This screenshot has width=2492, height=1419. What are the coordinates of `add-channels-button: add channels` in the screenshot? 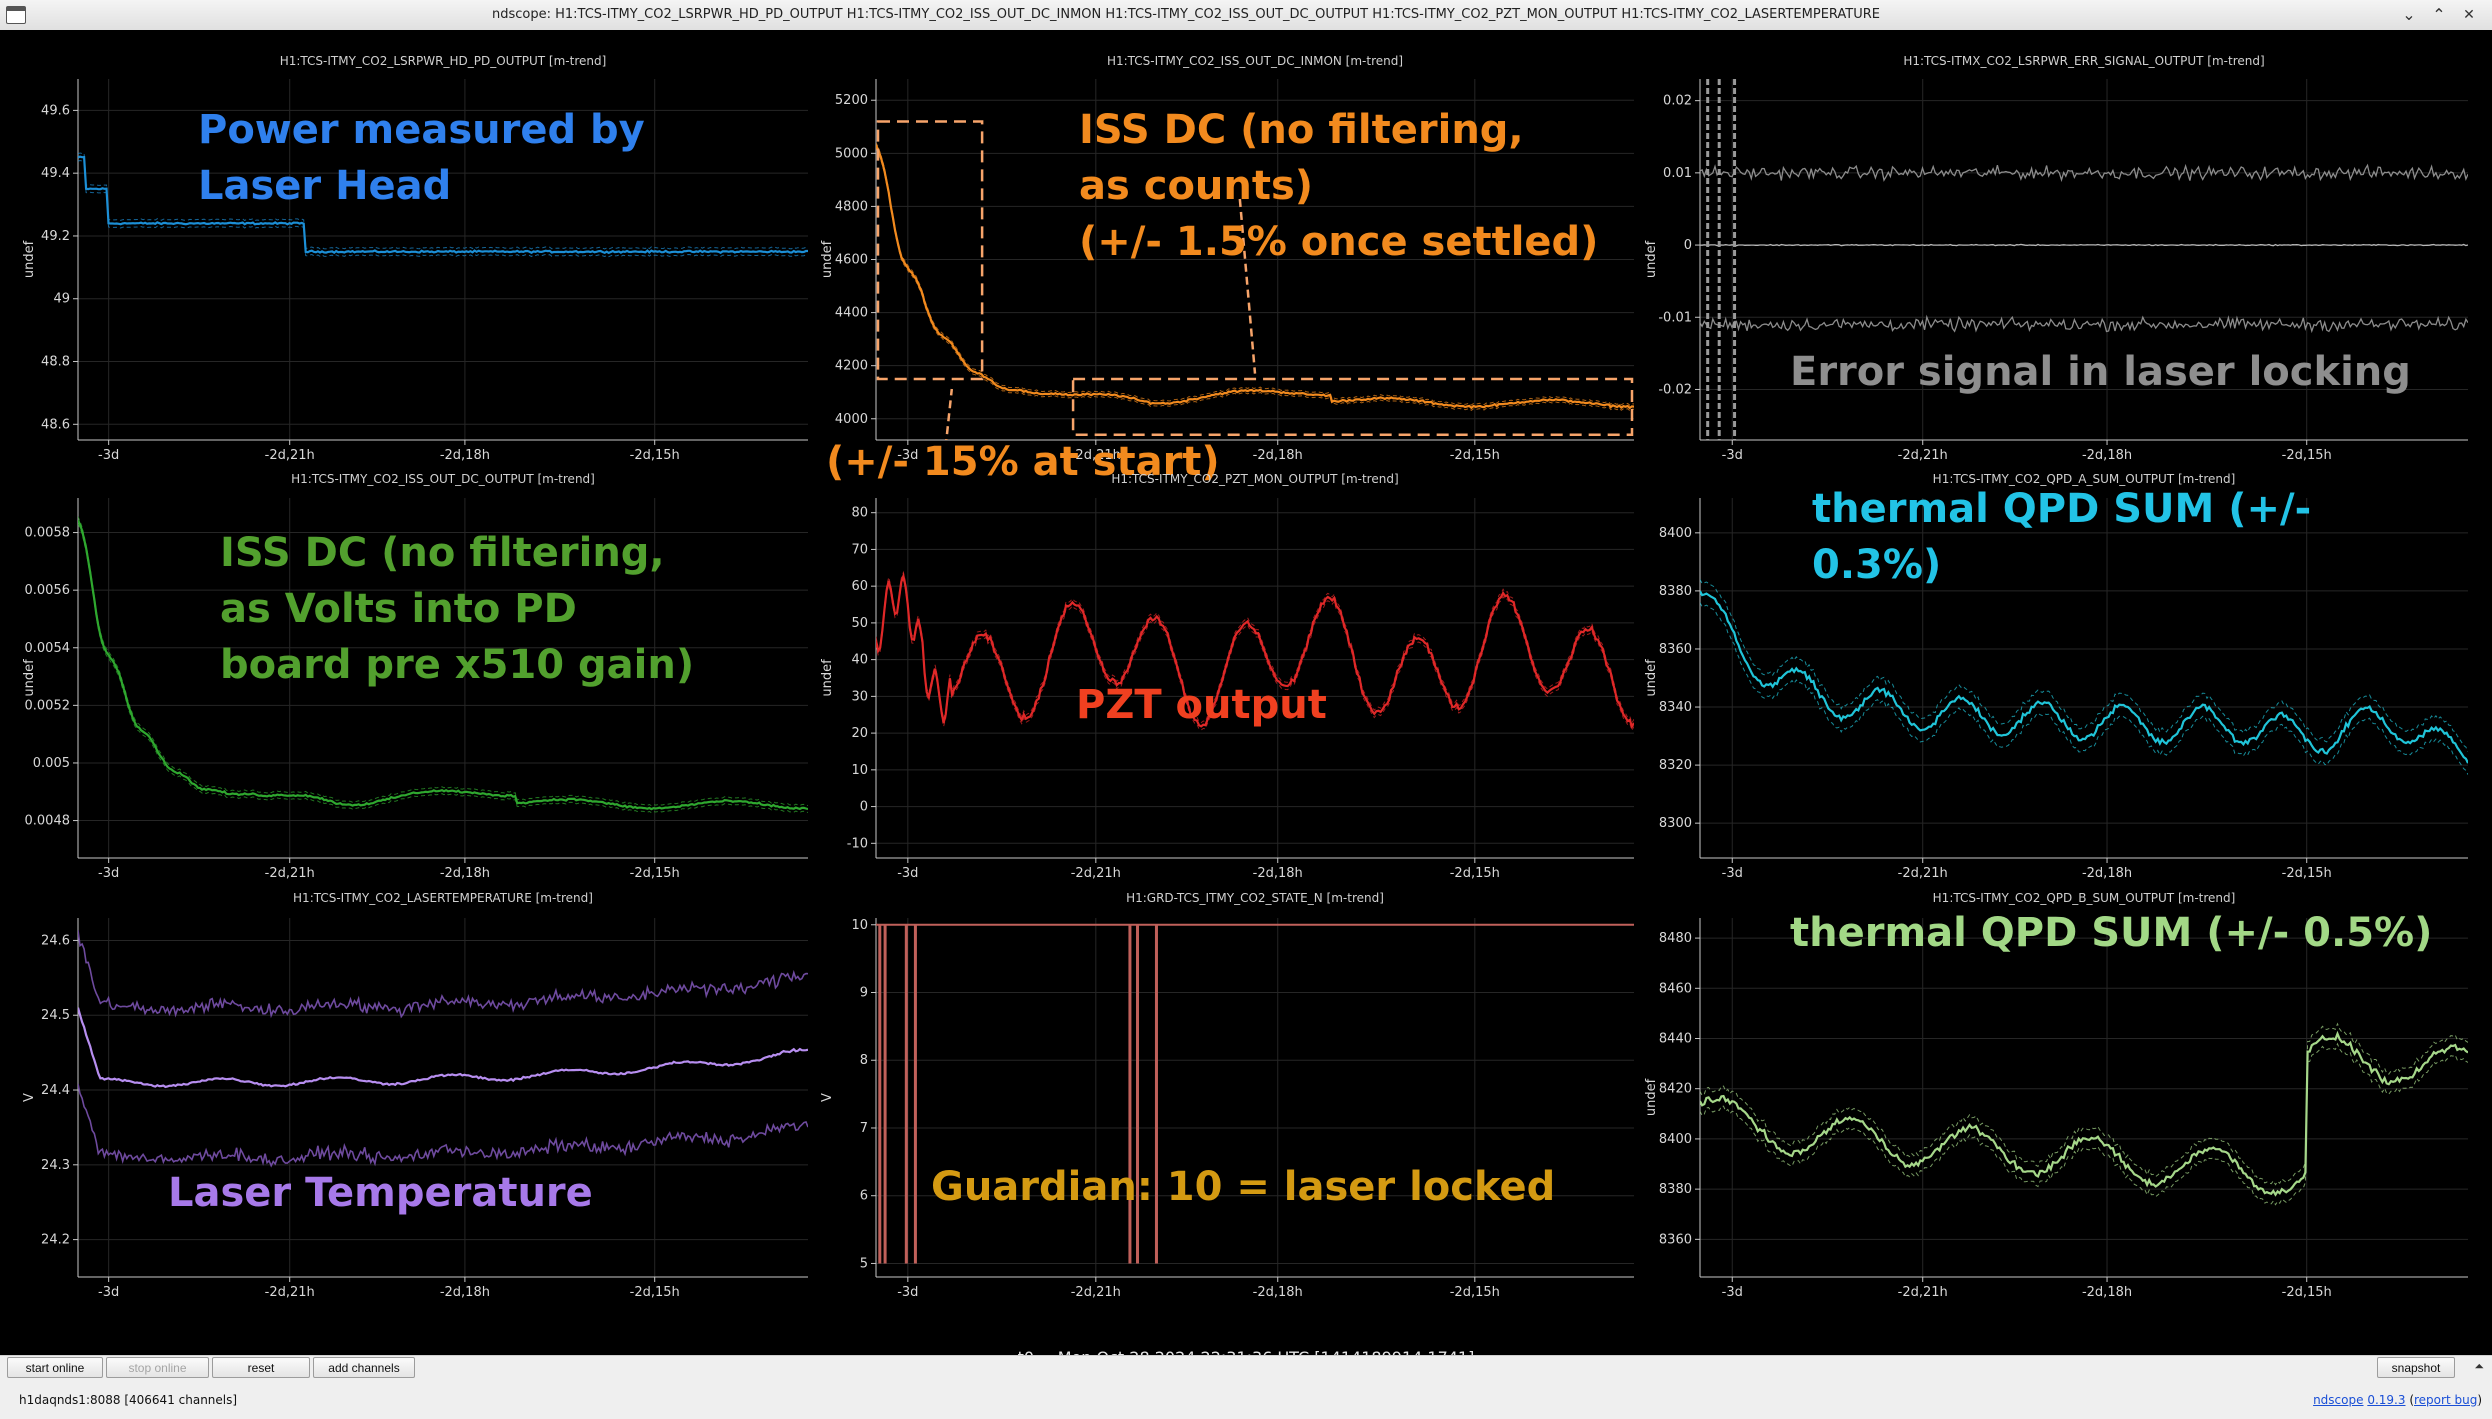 It's located at (364, 1367).